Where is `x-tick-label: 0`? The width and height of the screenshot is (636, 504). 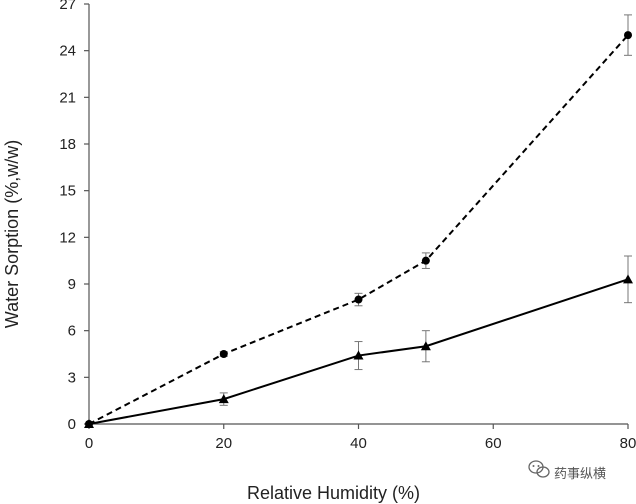
x-tick-label: 0 is located at coordinates (89, 443).